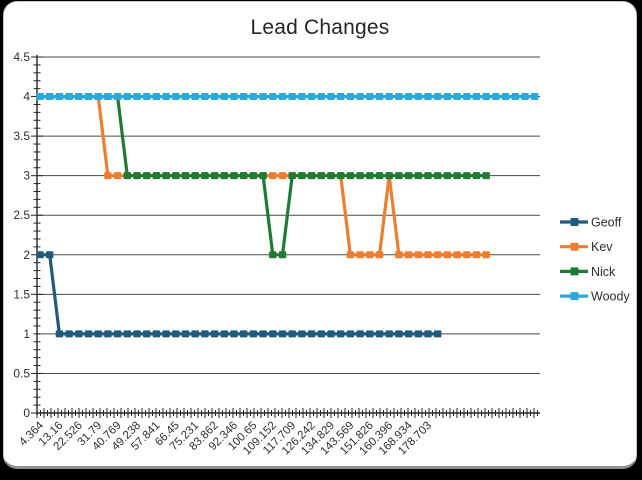  I want to click on legend-item-geoff: Geoff, so click(591, 223).